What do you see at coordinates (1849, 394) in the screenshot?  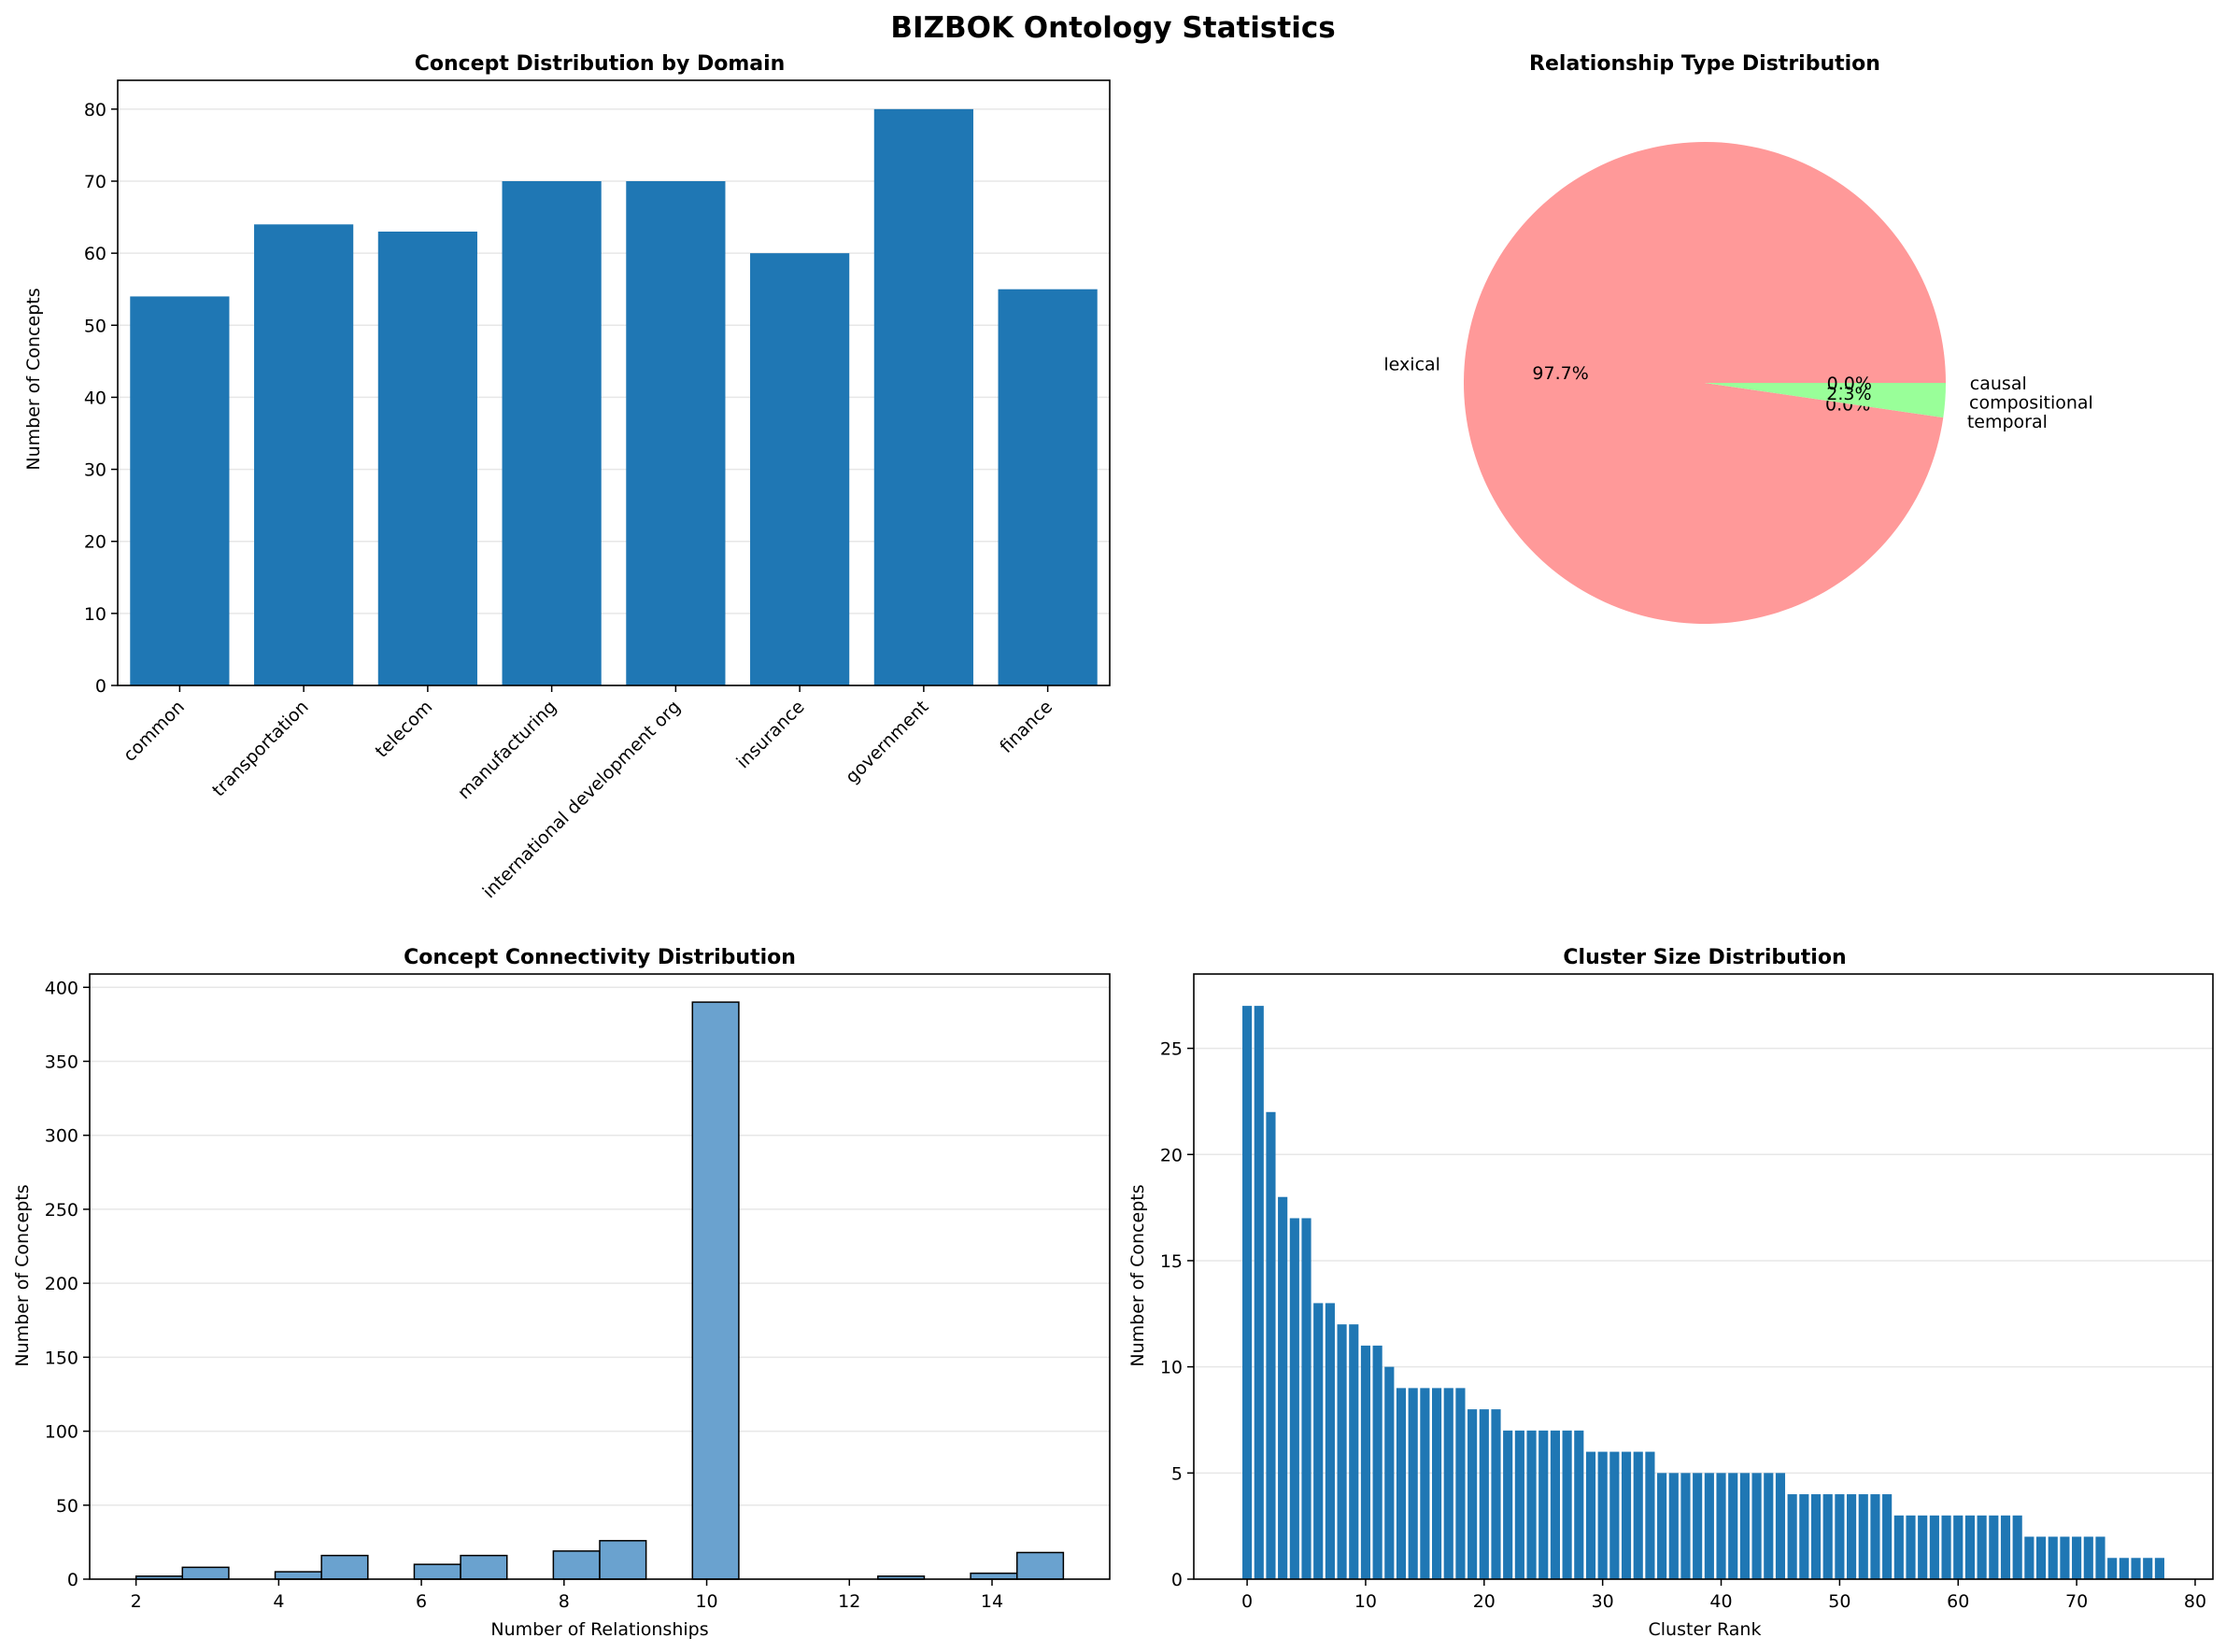 I see `pie-pct-label: 2.3%` at bounding box center [1849, 394].